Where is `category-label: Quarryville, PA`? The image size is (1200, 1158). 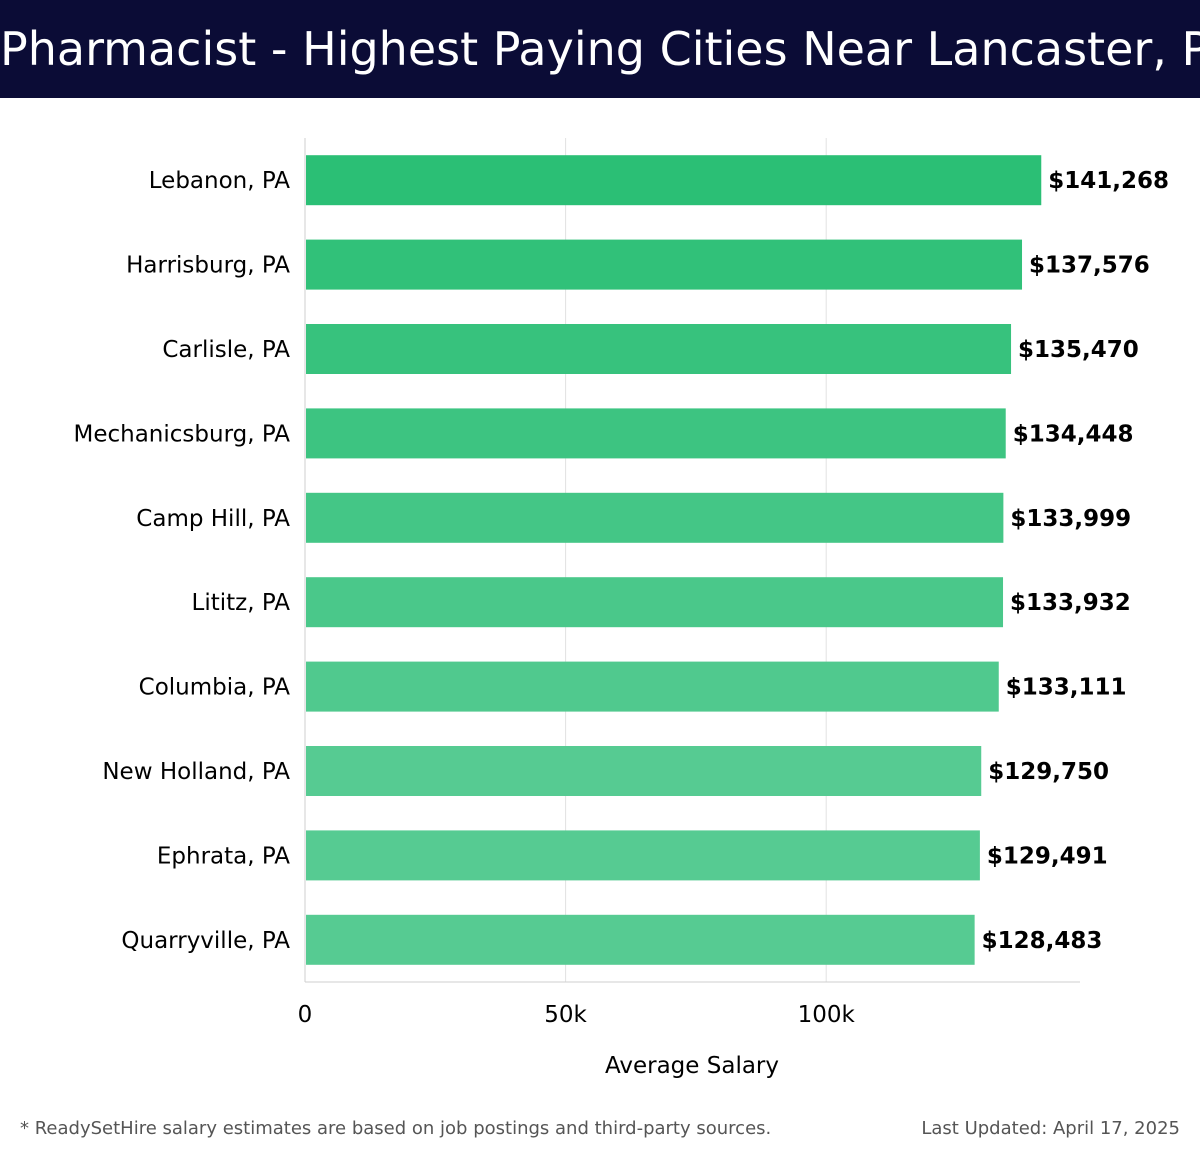
category-label: Quarryville, PA is located at coordinates (205, 941).